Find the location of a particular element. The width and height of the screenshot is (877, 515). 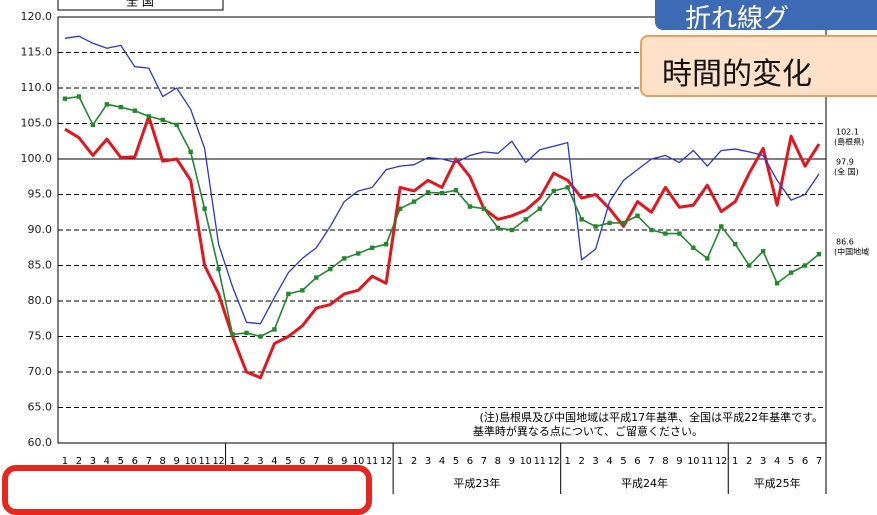

x-tick-label: 9 is located at coordinates (679, 461).